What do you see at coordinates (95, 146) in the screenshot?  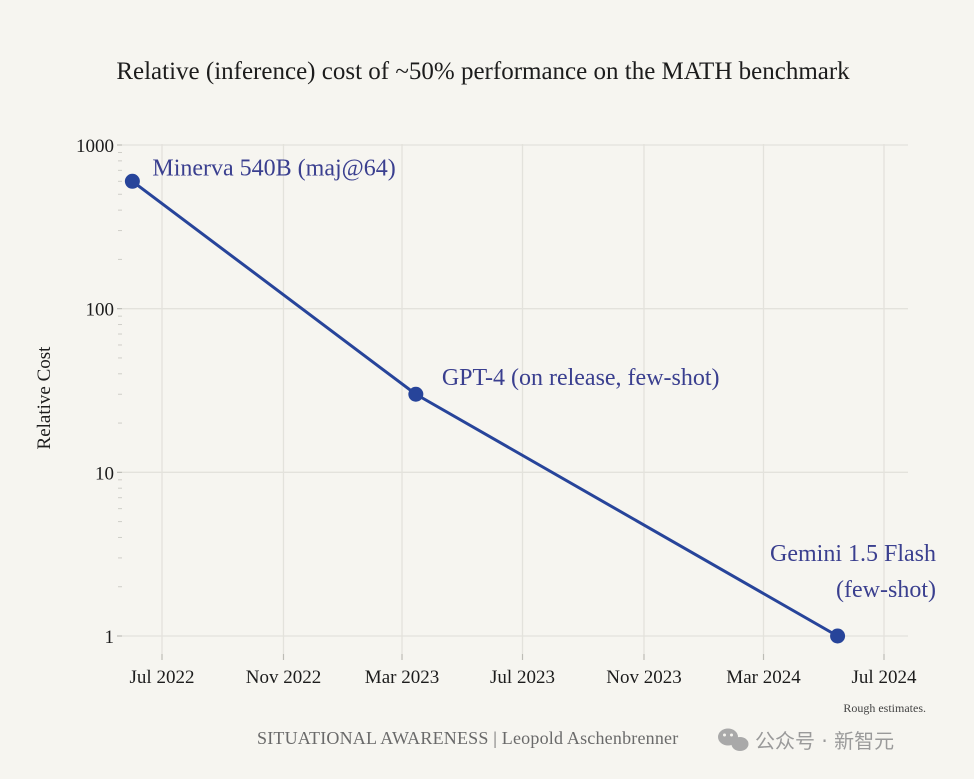 I see `y-tick-label: 1000` at bounding box center [95, 146].